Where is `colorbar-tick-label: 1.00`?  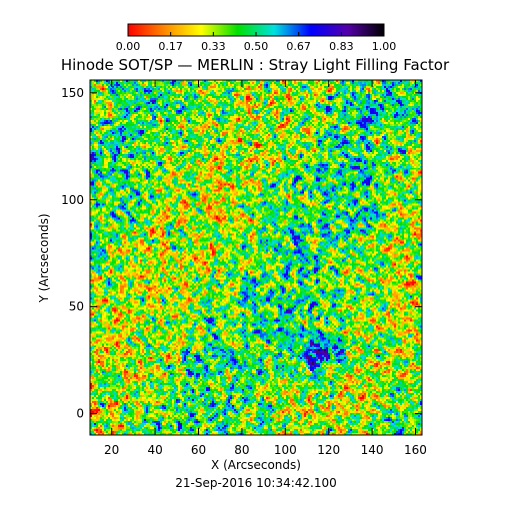 colorbar-tick-label: 1.00 is located at coordinates (384, 46).